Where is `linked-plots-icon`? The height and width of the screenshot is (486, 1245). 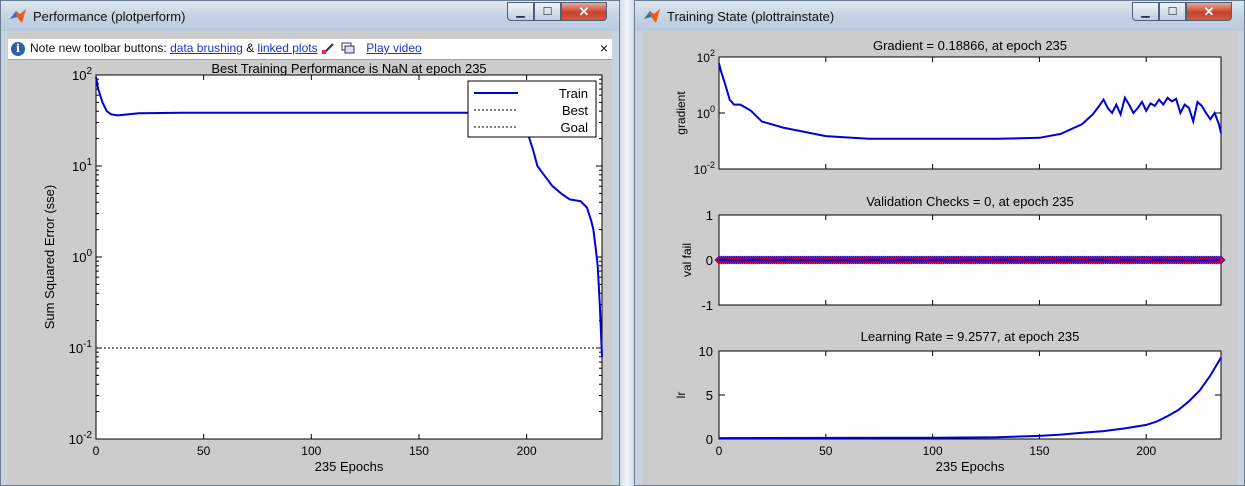 linked-plots-icon is located at coordinates (348, 48).